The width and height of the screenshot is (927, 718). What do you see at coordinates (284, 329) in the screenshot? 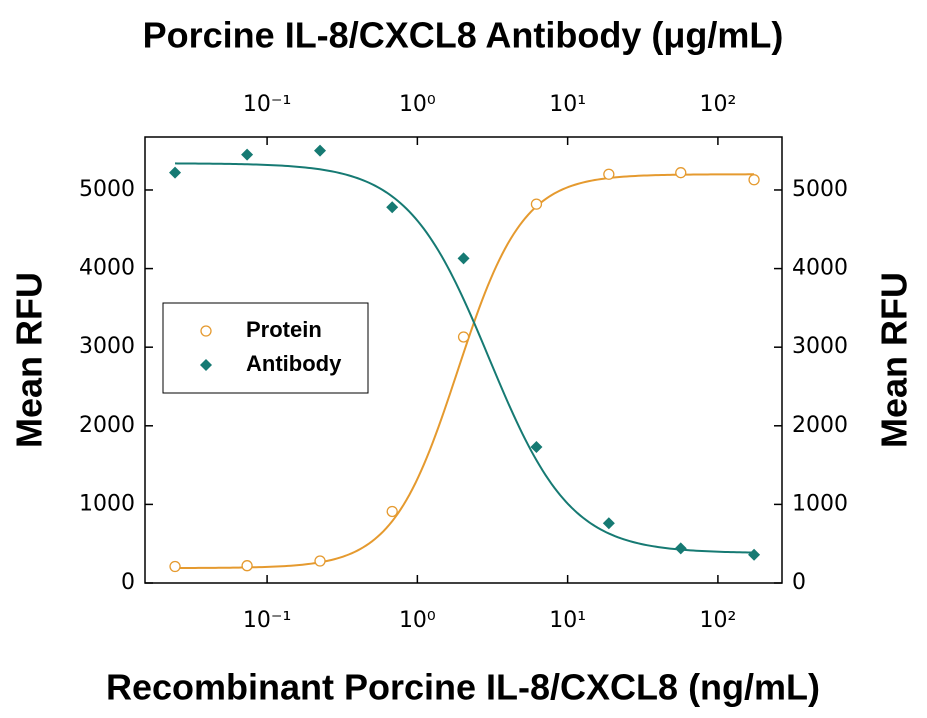
I see `legend-label: Protein` at bounding box center [284, 329].